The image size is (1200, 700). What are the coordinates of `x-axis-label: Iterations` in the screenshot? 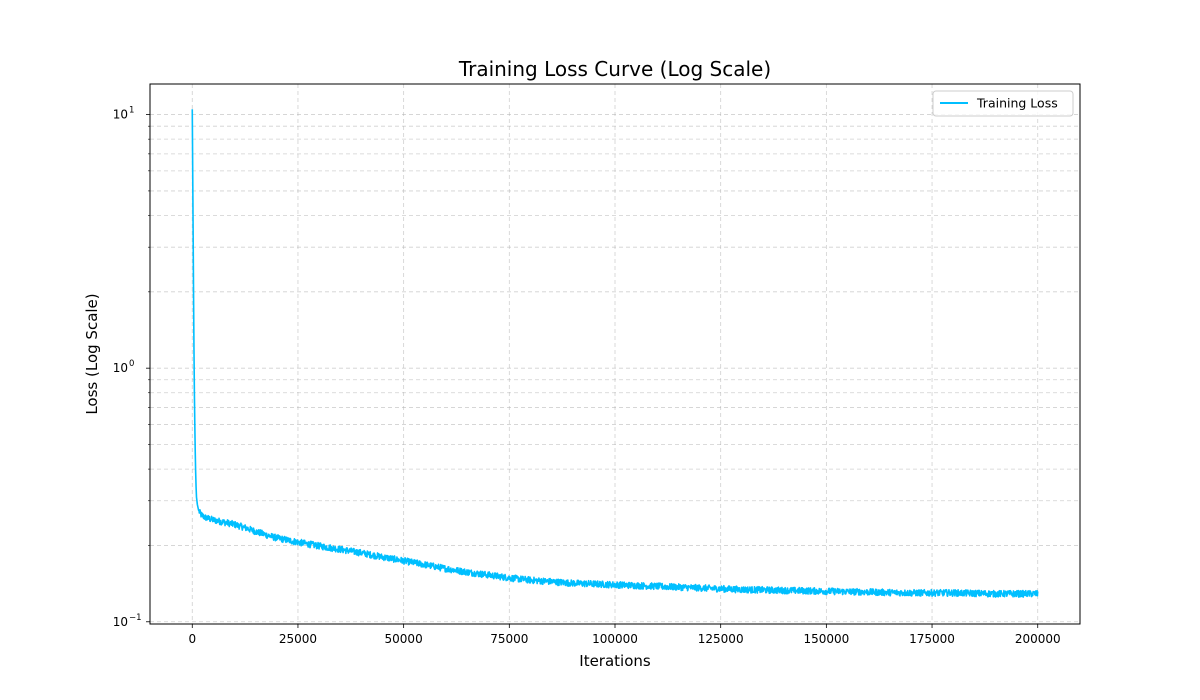 It's located at (615, 661).